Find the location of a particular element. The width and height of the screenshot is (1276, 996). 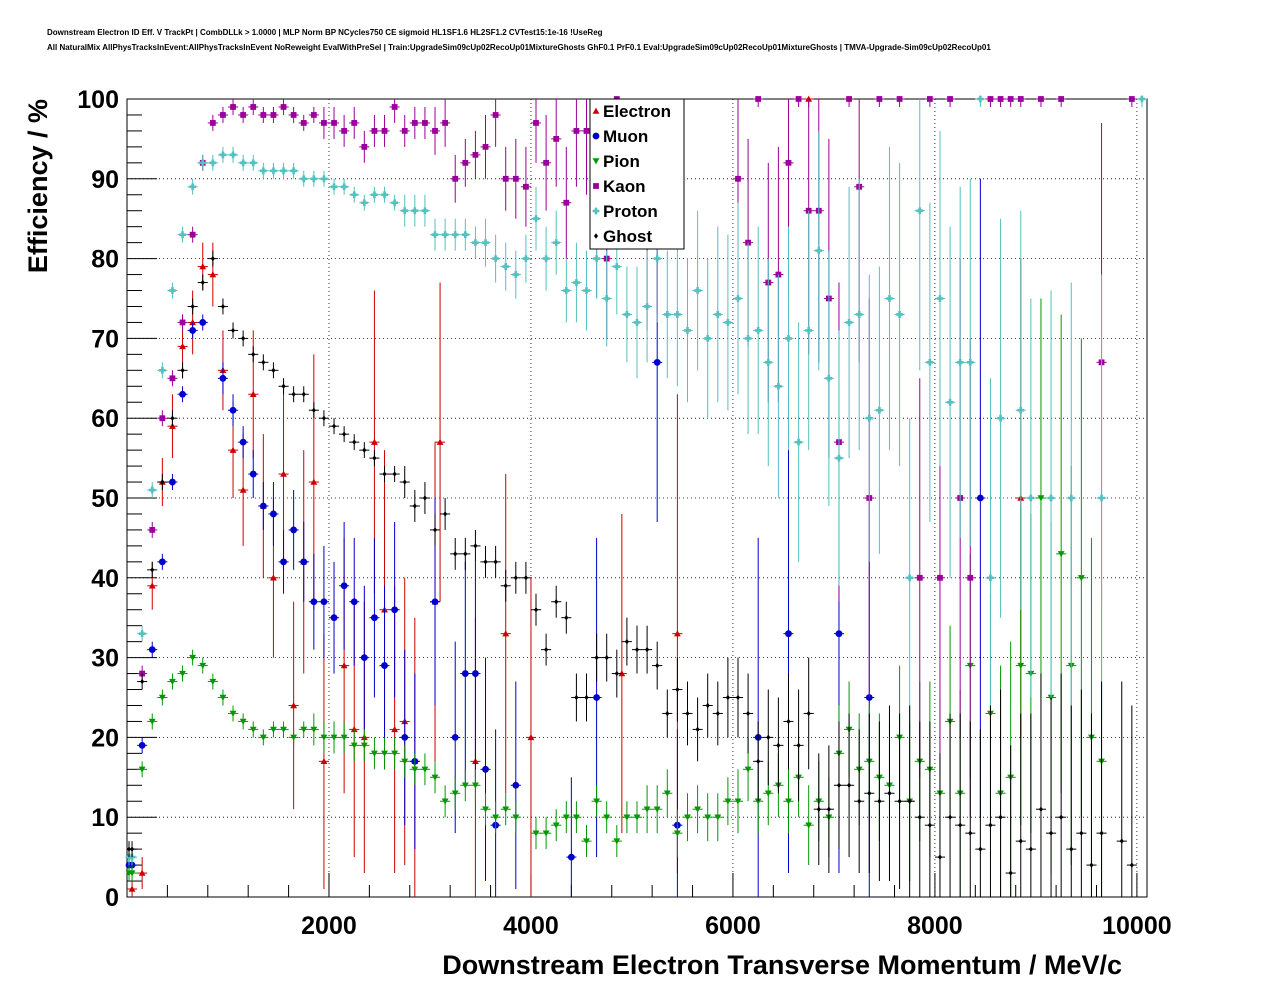

legend-label: Muon is located at coordinates (625, 136).